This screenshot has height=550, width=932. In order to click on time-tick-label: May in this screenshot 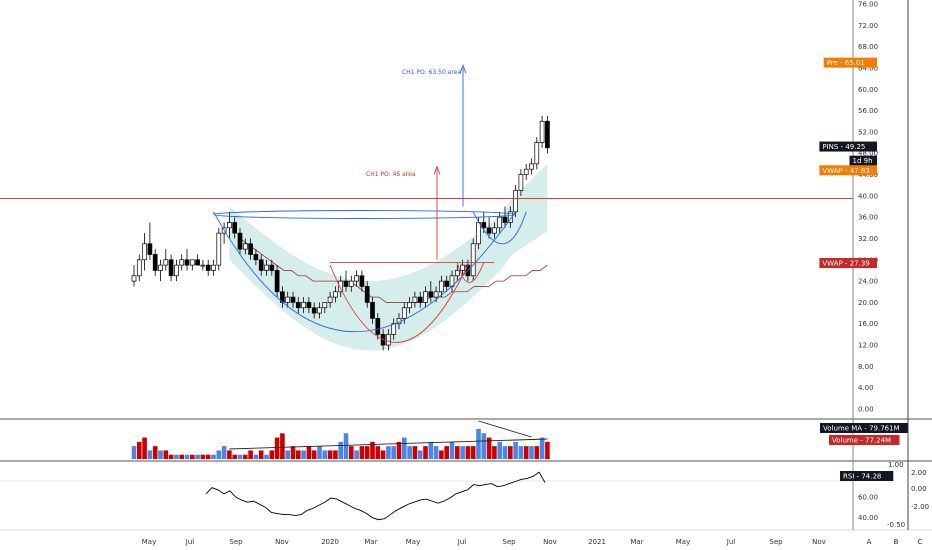, I will do `click(683, 542)`.